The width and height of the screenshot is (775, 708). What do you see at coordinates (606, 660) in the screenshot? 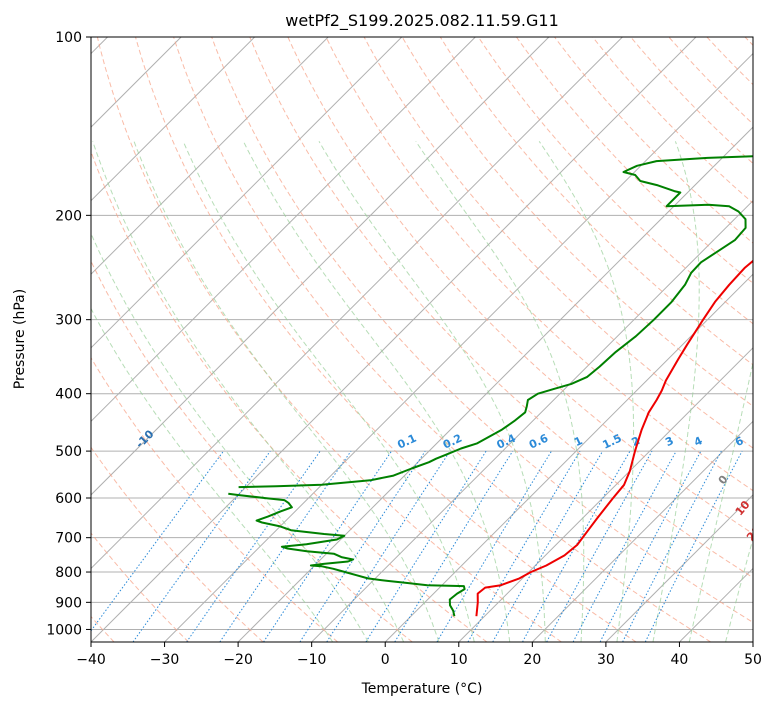
I see `x-tick-label: 30` at bounding box center [606, 660].